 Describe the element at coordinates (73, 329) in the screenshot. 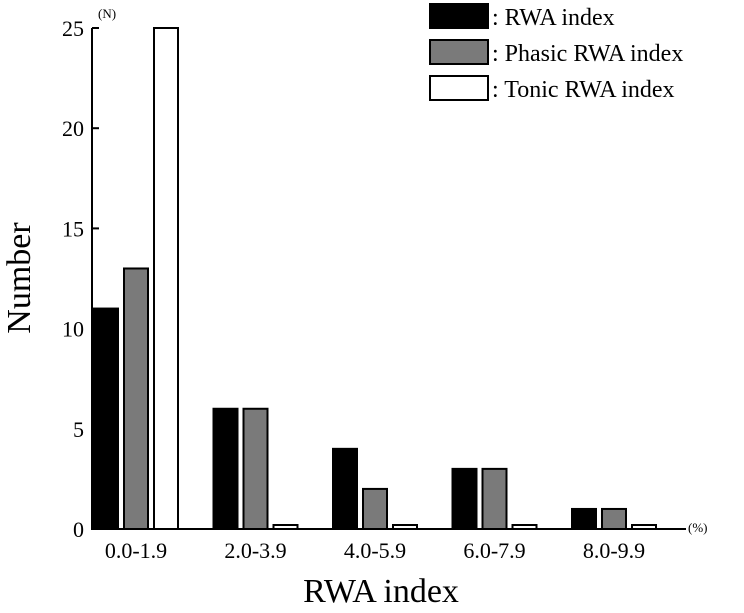

I see `y-tick-label: 10` at that location.